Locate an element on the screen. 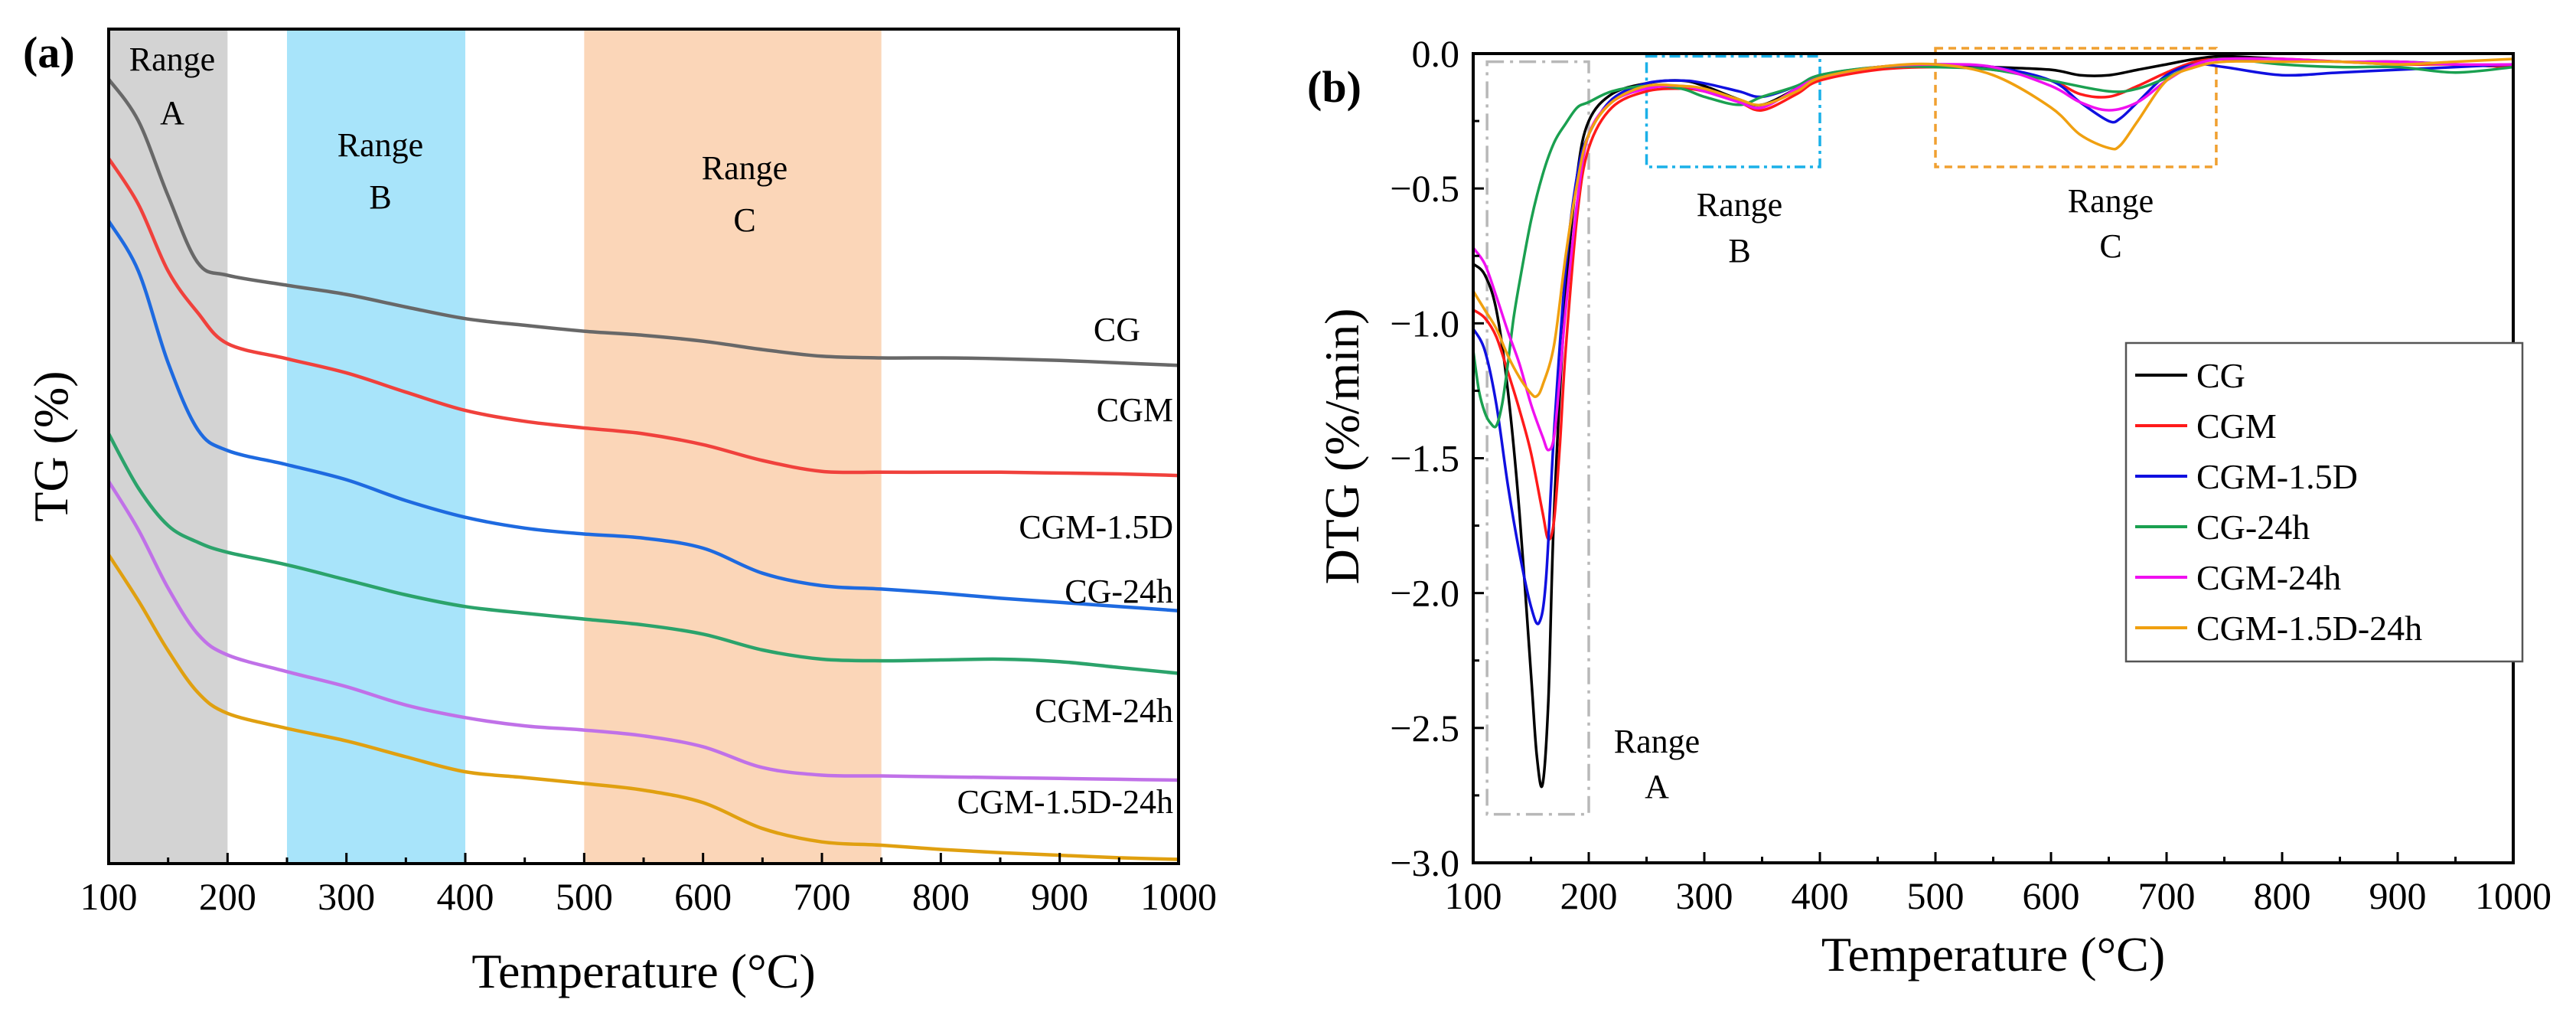 The width and height of the screenshot is (2576, 1019). x-tick-label-b: 900 is located at coordinates (2398, 895).